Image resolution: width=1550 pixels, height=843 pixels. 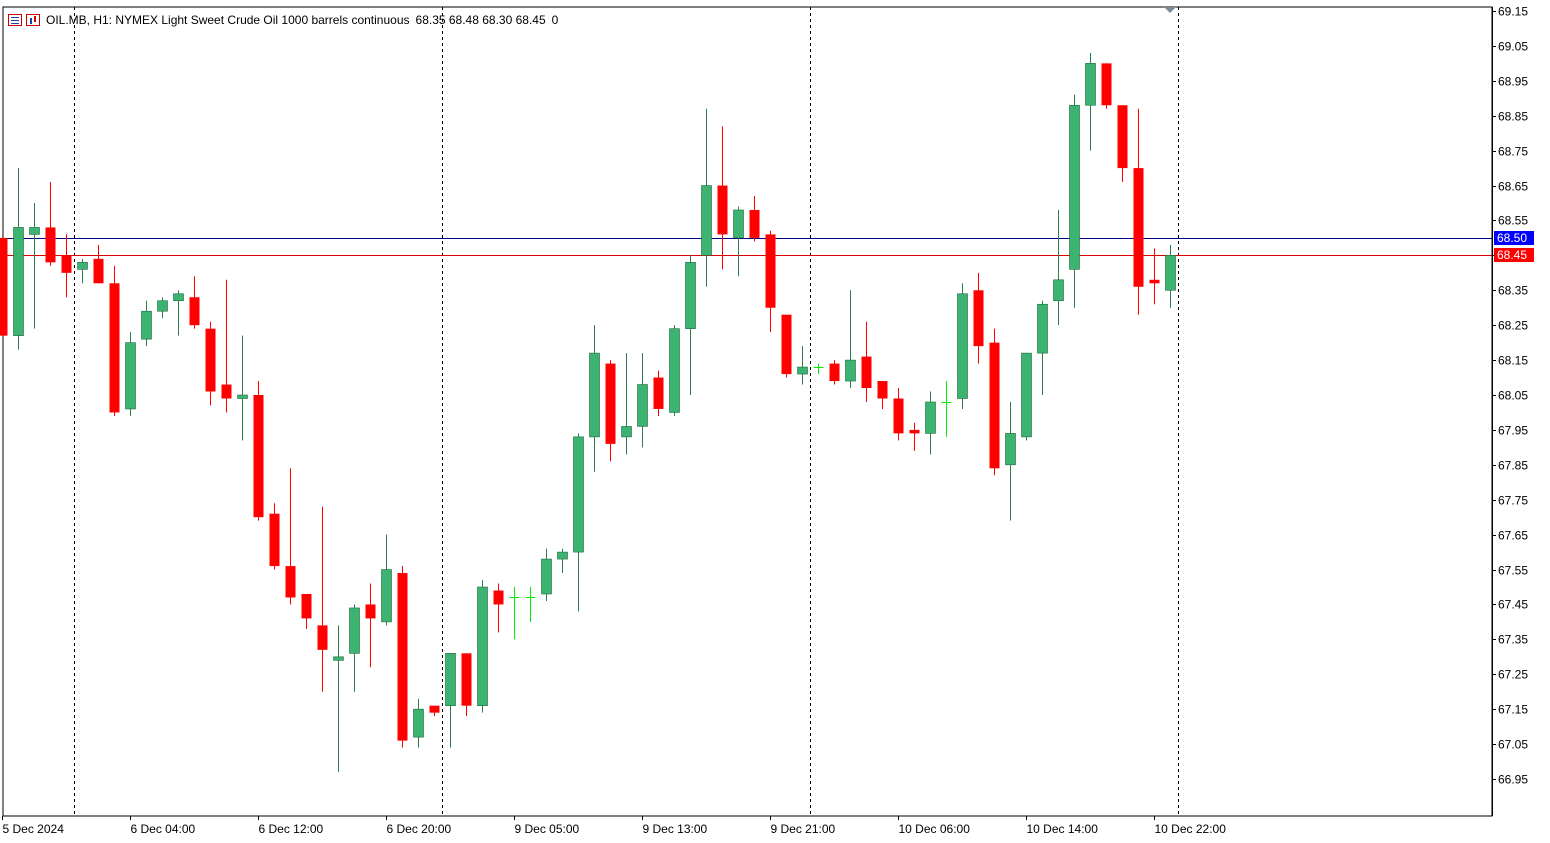 I want to click on bid-badge-bg, so click(x=1514, y=255).